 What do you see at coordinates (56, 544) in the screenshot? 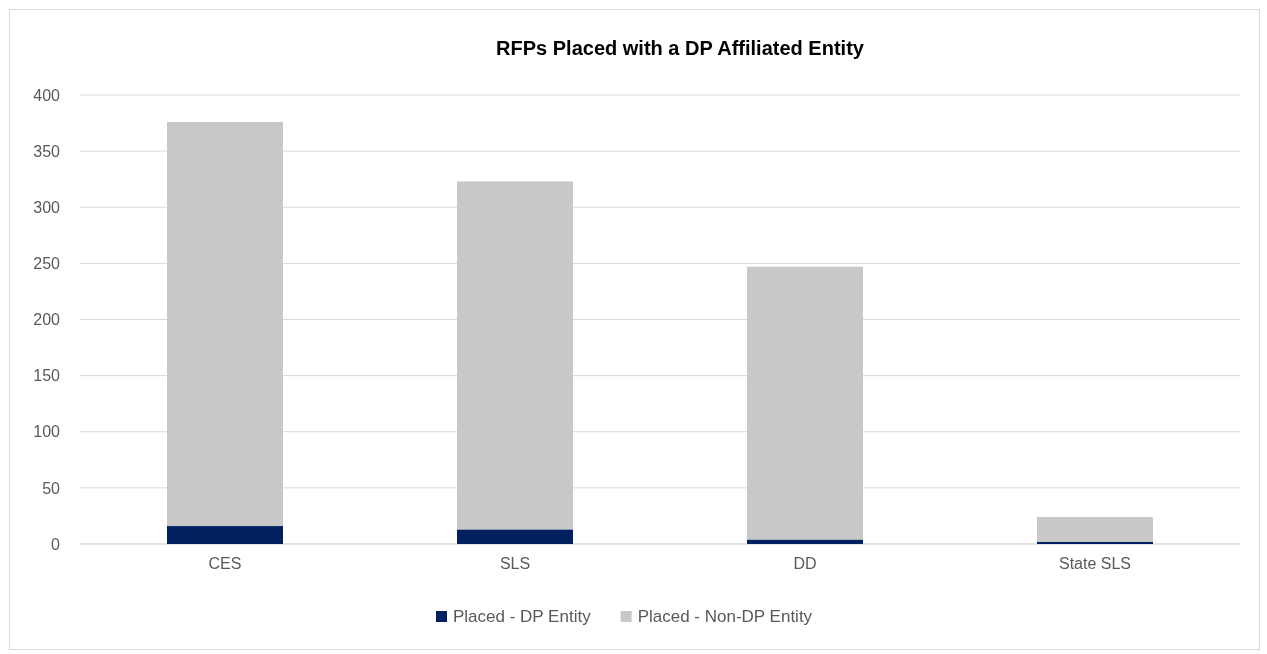
I see `y-tick-label: 0` at bounding box center [56, 544].